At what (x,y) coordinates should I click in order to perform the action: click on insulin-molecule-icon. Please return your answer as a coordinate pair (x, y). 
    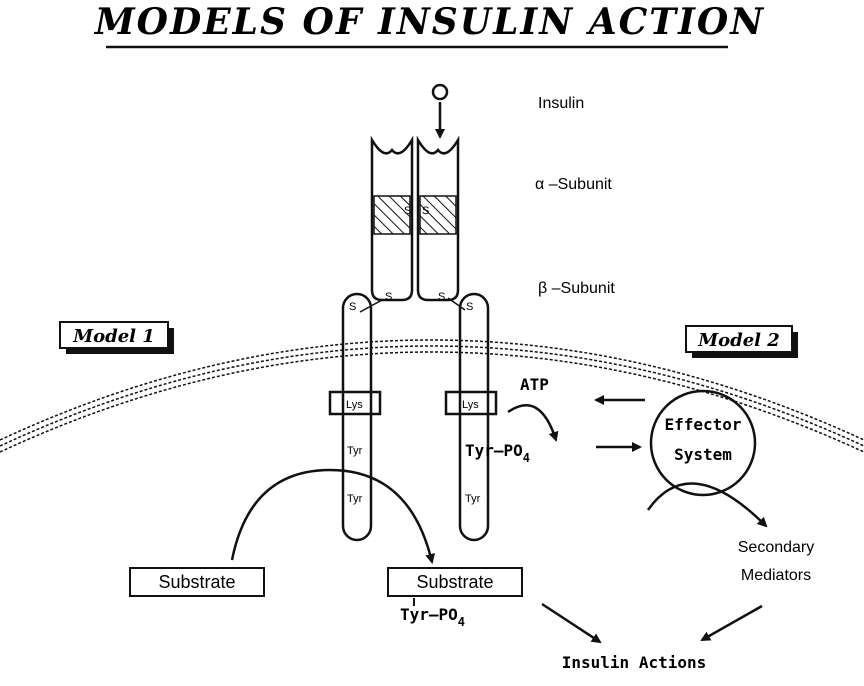
    Looking at the image, I should click on (440, 92).